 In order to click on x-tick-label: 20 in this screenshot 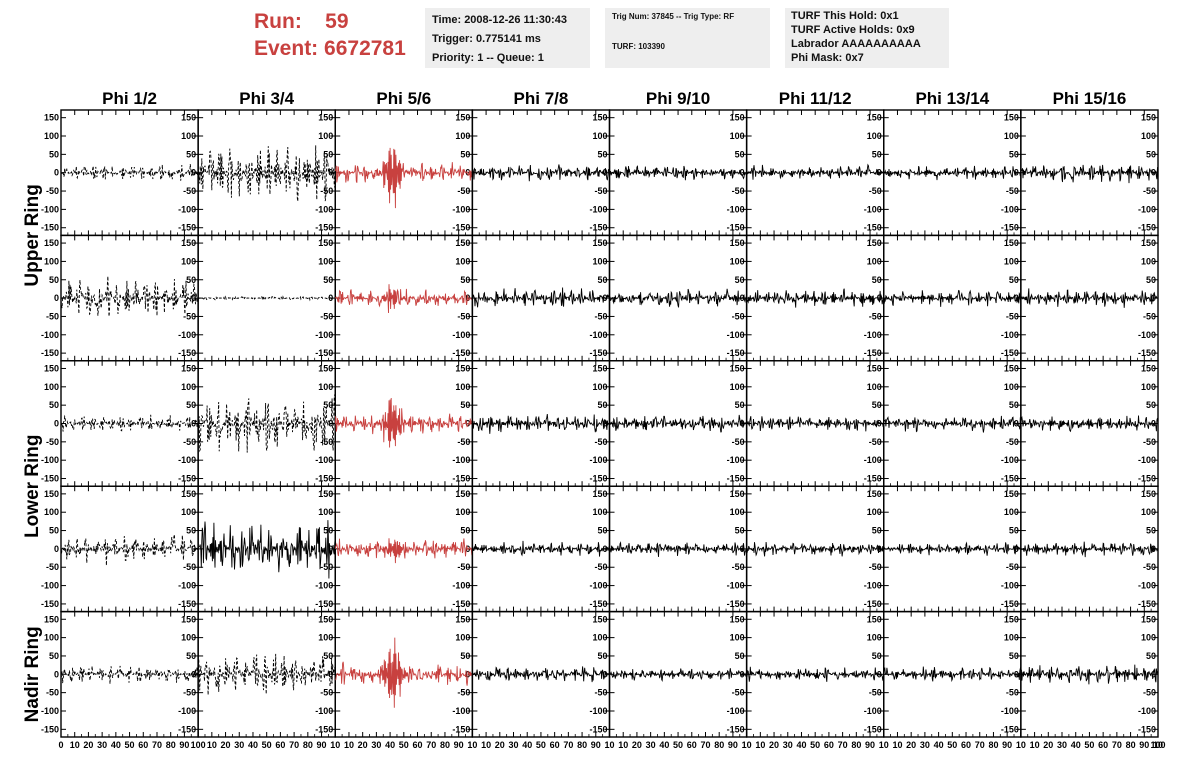, I will do `click(500, 745)`.